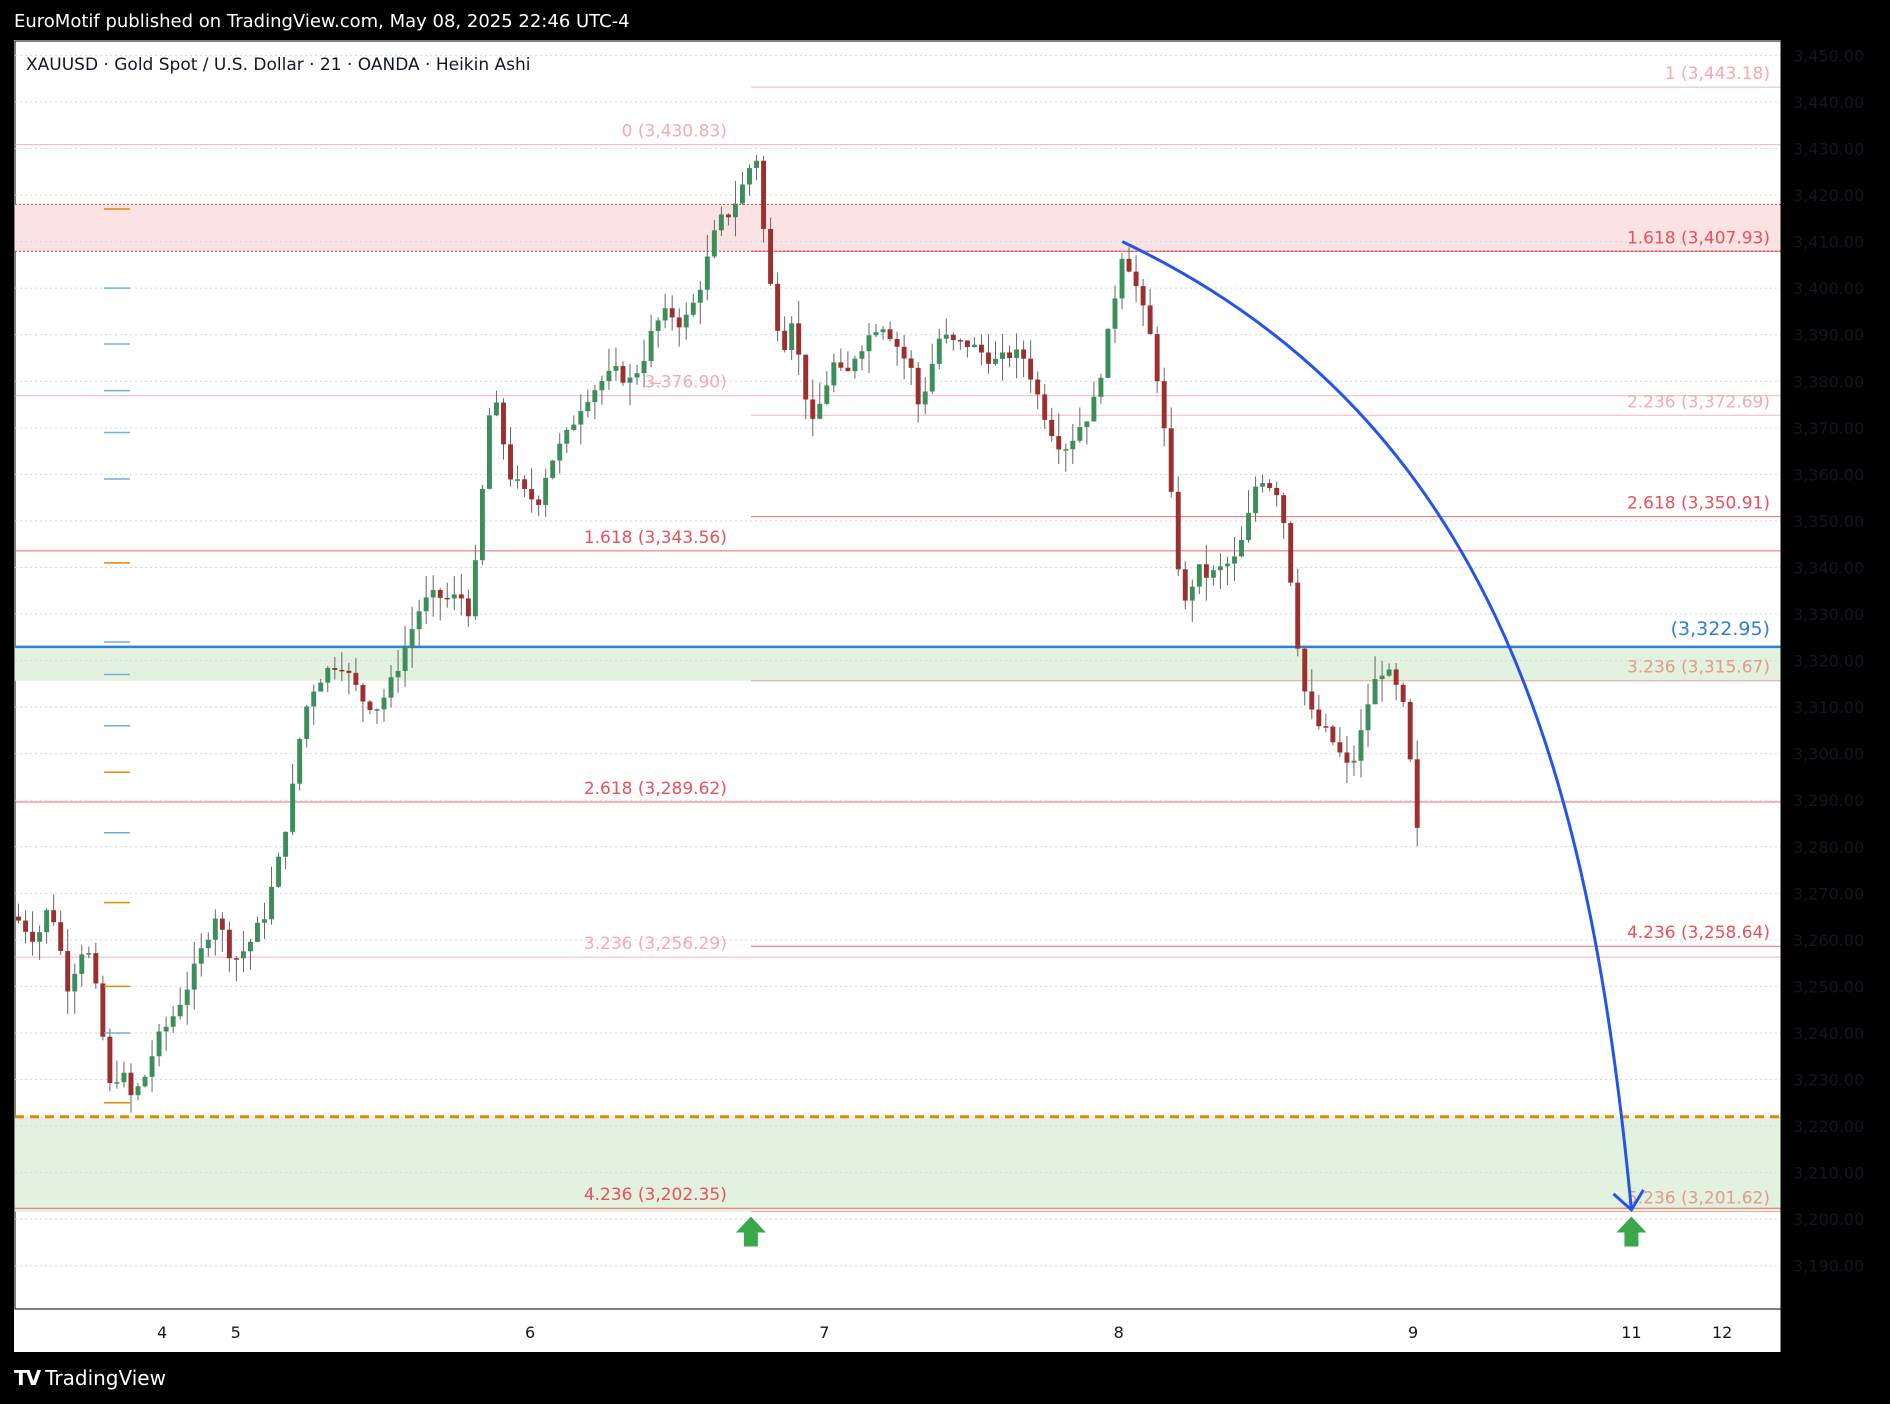 This screenshot has height=1404, width=1890. Describe the element at coordinates (1828, 1126) in the screenshot. I see `price-tick-label: 3,220.00` at that location.